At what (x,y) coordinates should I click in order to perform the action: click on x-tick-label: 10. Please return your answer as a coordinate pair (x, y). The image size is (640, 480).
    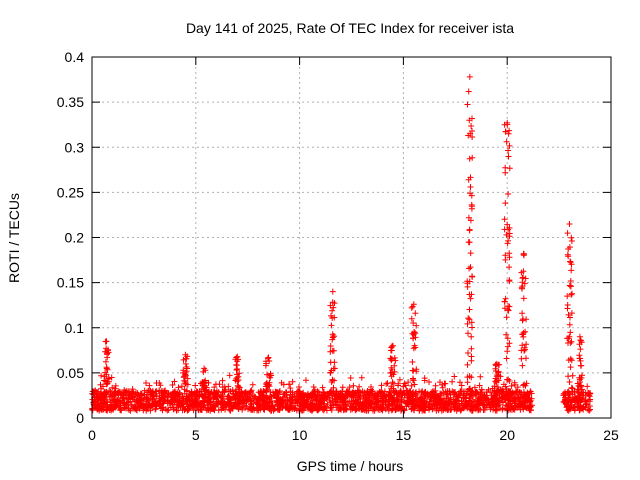
    Looking at the image, I should click on (300, 435).